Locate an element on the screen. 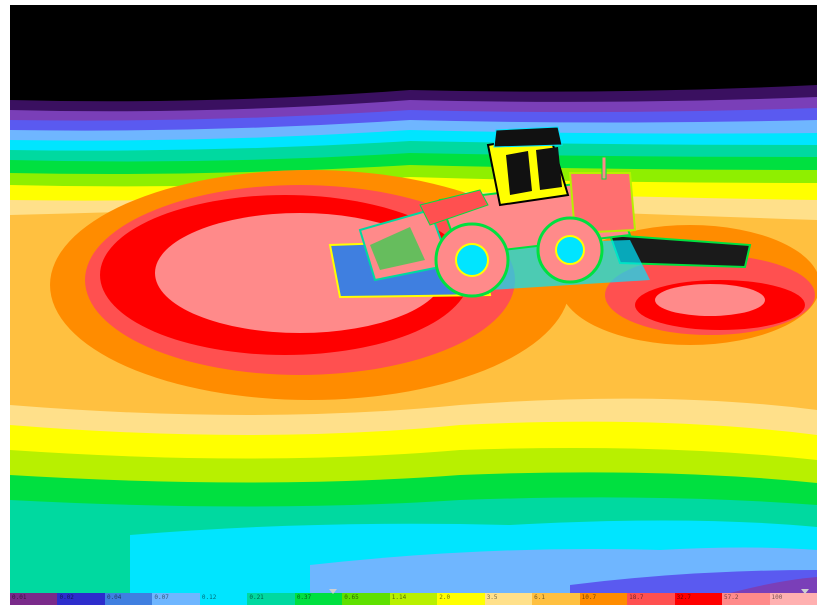 The width and height of the screenshot is (817, 605). cab-roof is located at coordinates (528, 137).